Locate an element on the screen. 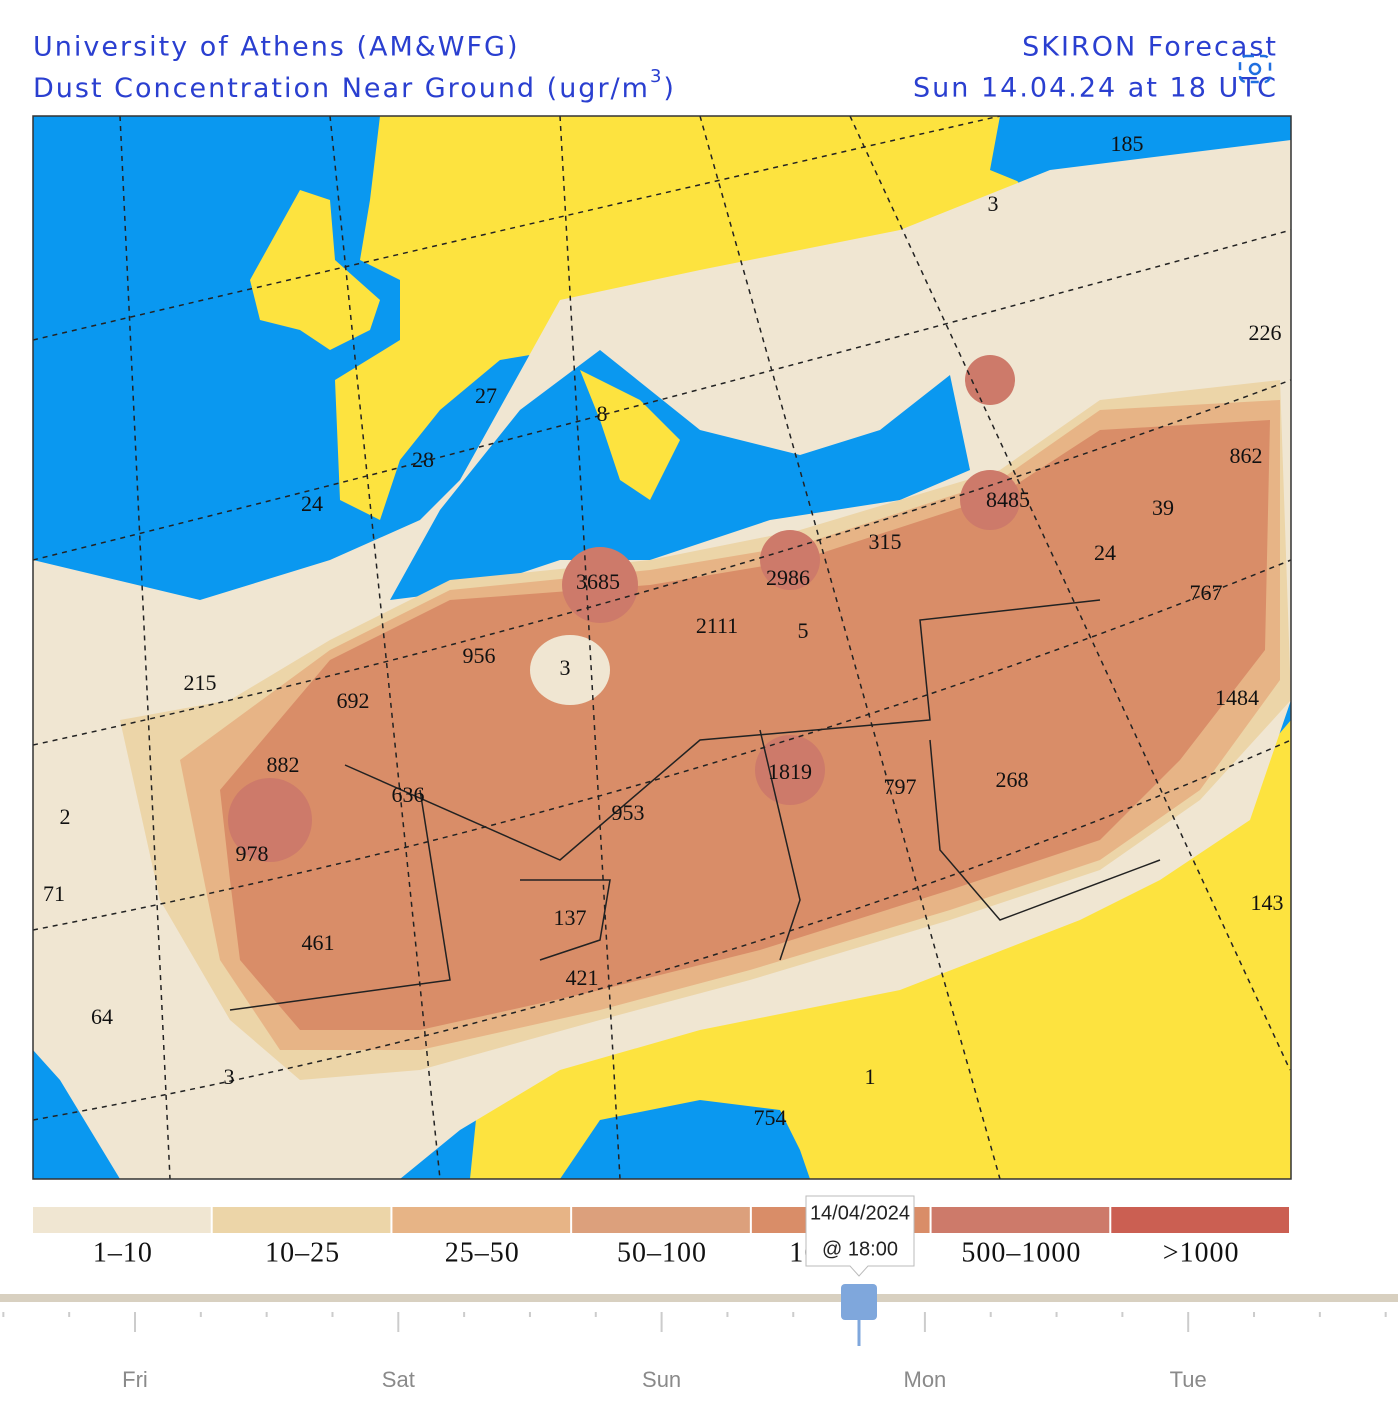 The image size is (1398, 1425). map-value: 421 is located at coordinates (582, 977).